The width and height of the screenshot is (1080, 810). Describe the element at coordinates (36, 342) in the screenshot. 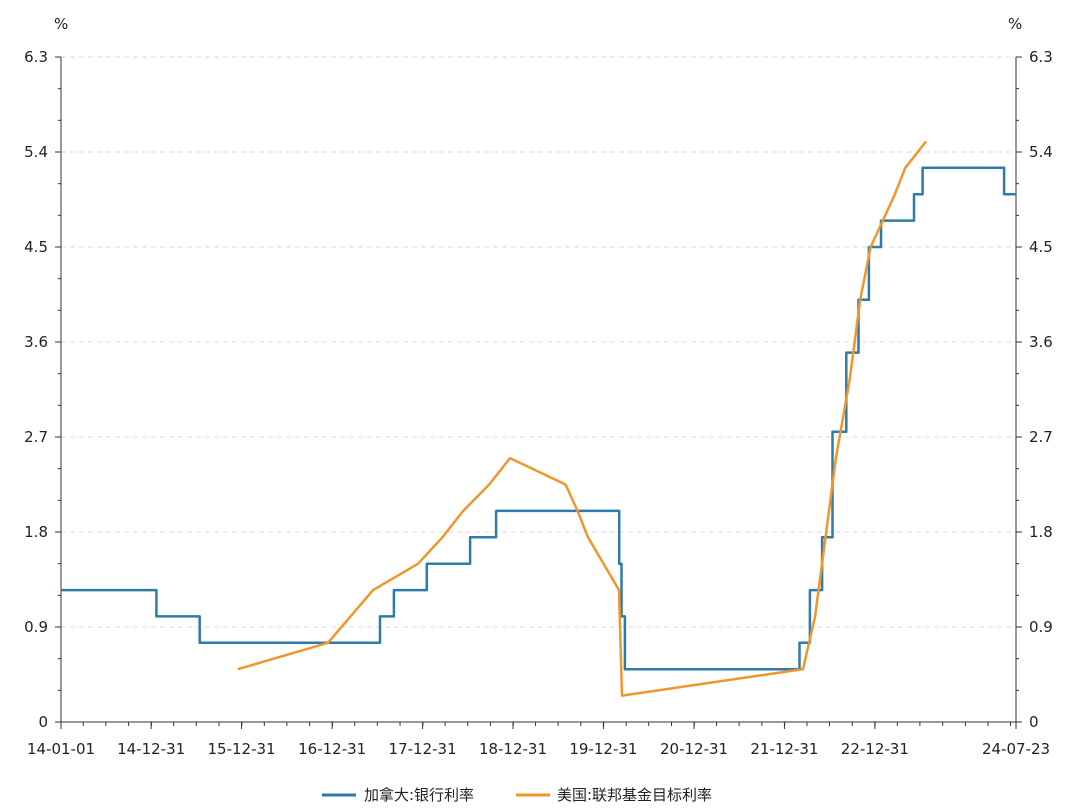

I see `y-tick-label-left: 3.6` at that location.